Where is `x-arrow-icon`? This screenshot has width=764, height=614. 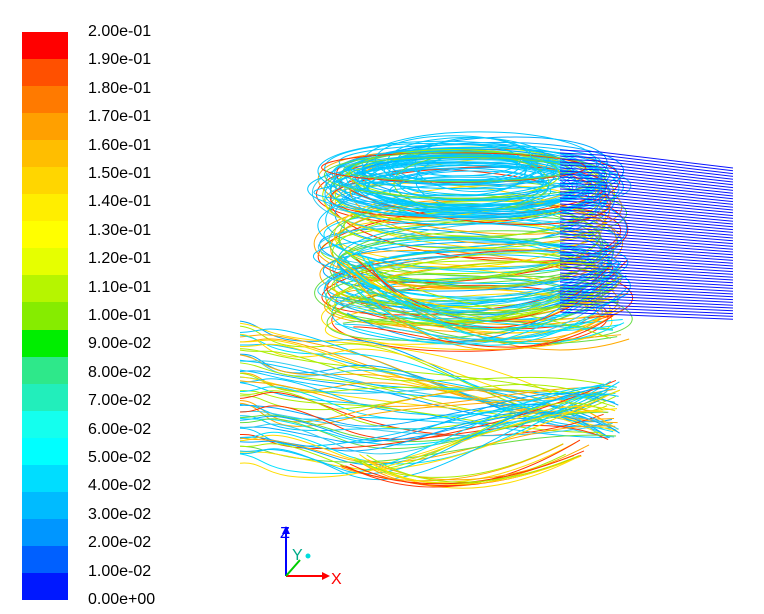
x-arrow-icon is located at coordinates (326, 576).